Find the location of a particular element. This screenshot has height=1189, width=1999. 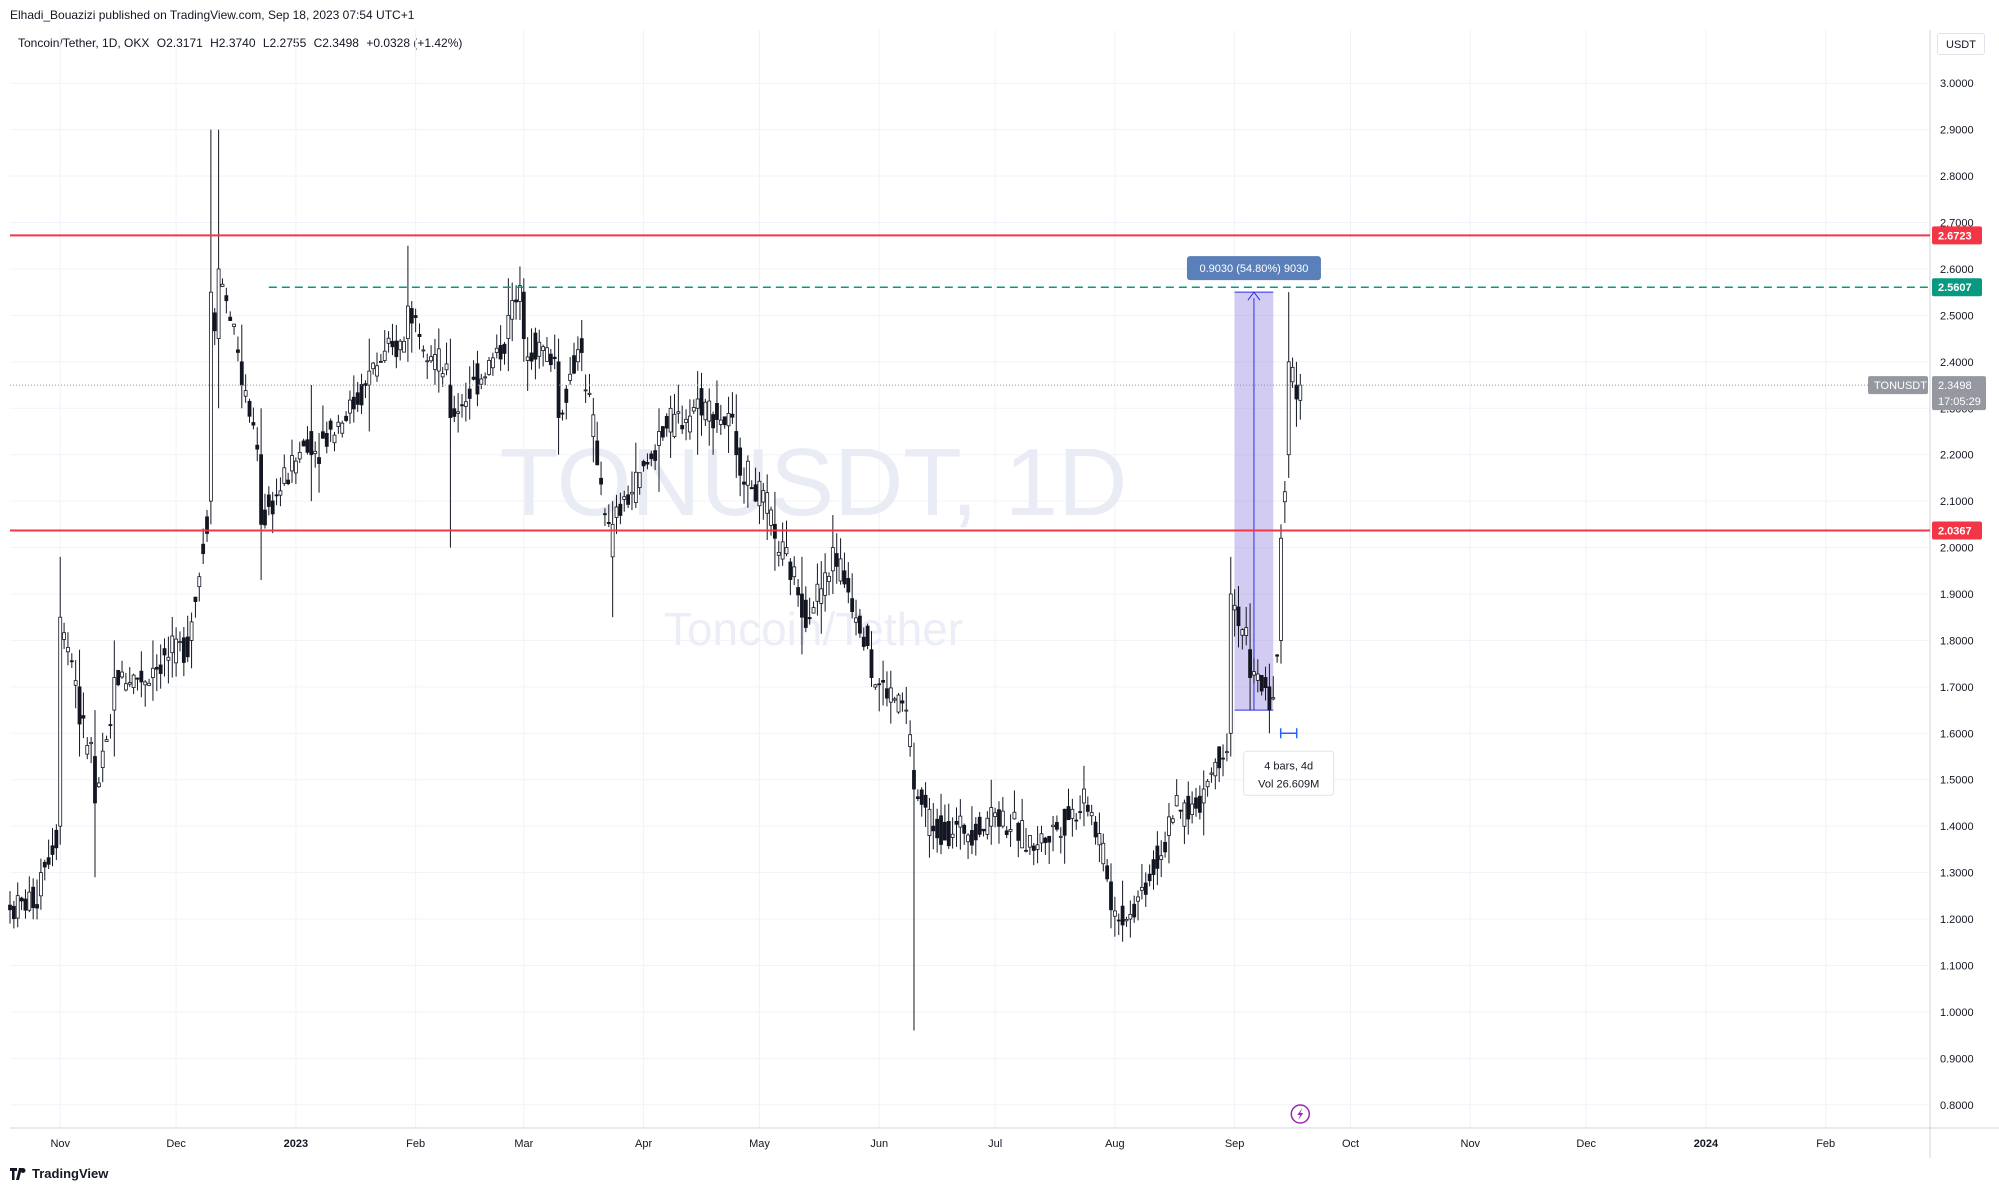

price-tick-label: 1.5000 is located at coordinates (1957, 781).